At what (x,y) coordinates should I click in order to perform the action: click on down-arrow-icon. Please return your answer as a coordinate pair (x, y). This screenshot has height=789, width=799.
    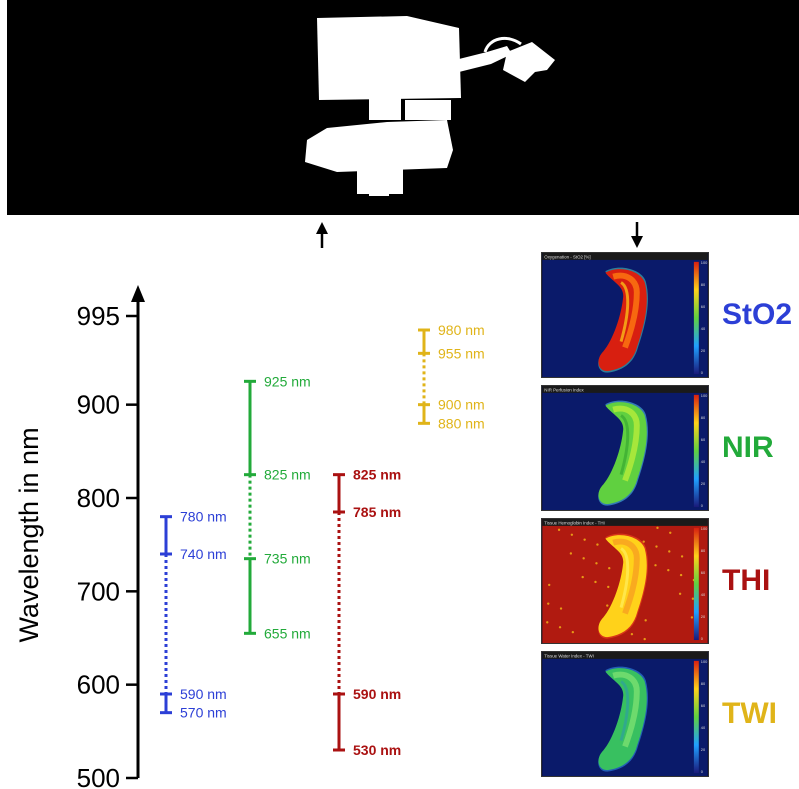
    Looking at the image, I should click on (637, 235).